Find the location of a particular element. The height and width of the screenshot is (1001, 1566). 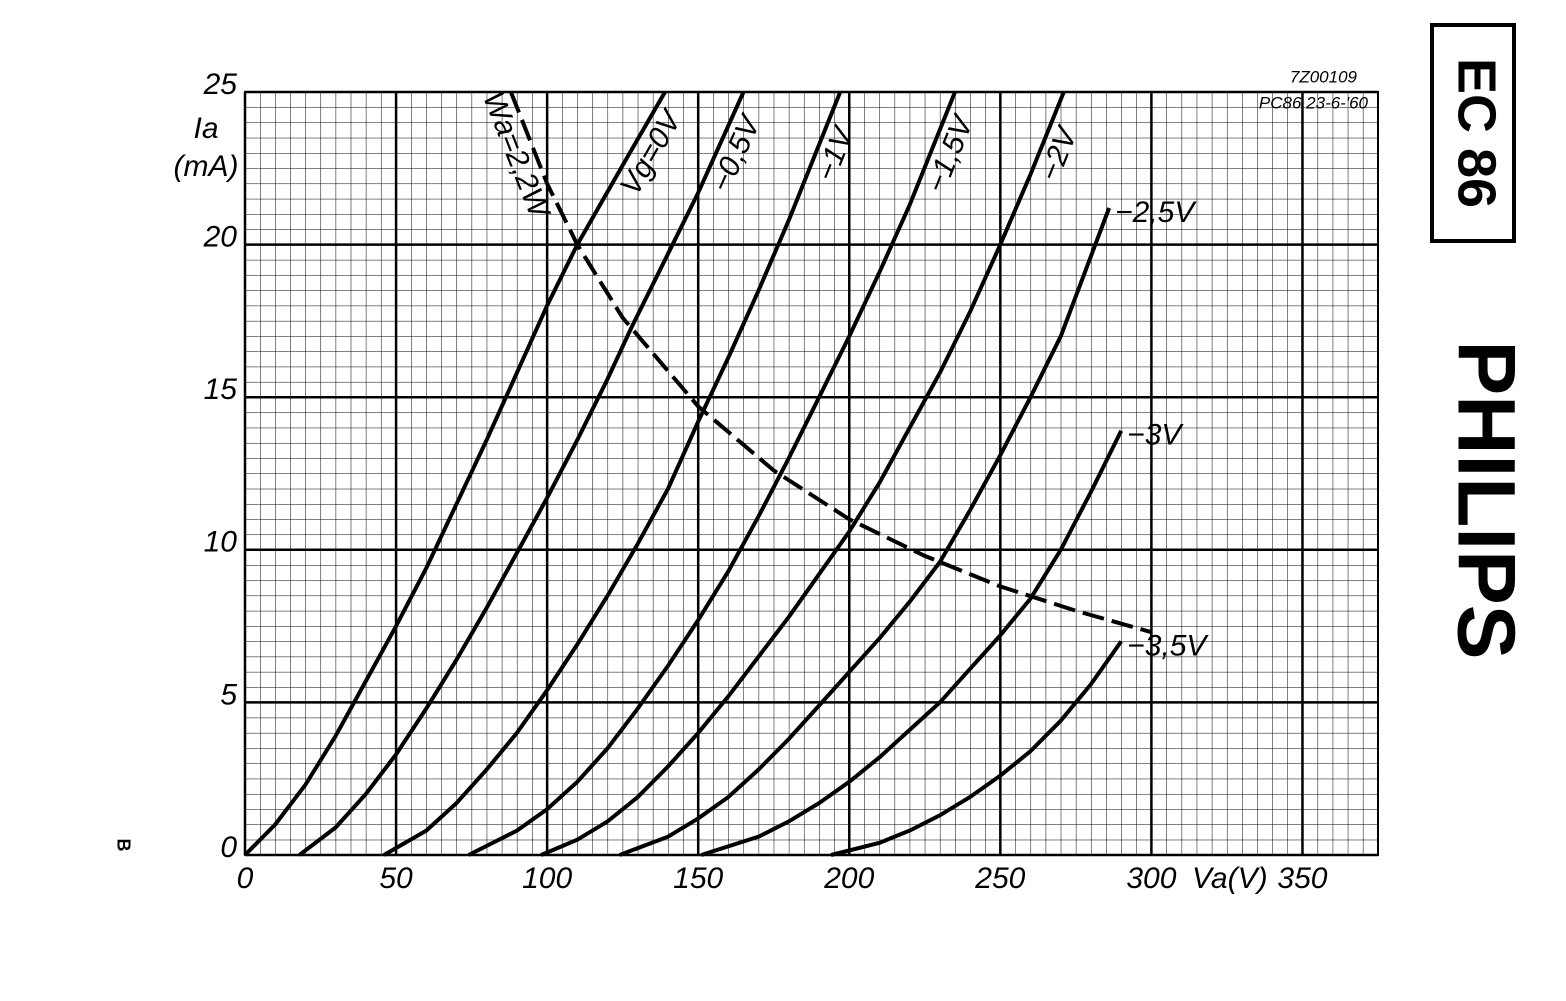

curve-label: −3,5V is located at coordinates (1168, 645).